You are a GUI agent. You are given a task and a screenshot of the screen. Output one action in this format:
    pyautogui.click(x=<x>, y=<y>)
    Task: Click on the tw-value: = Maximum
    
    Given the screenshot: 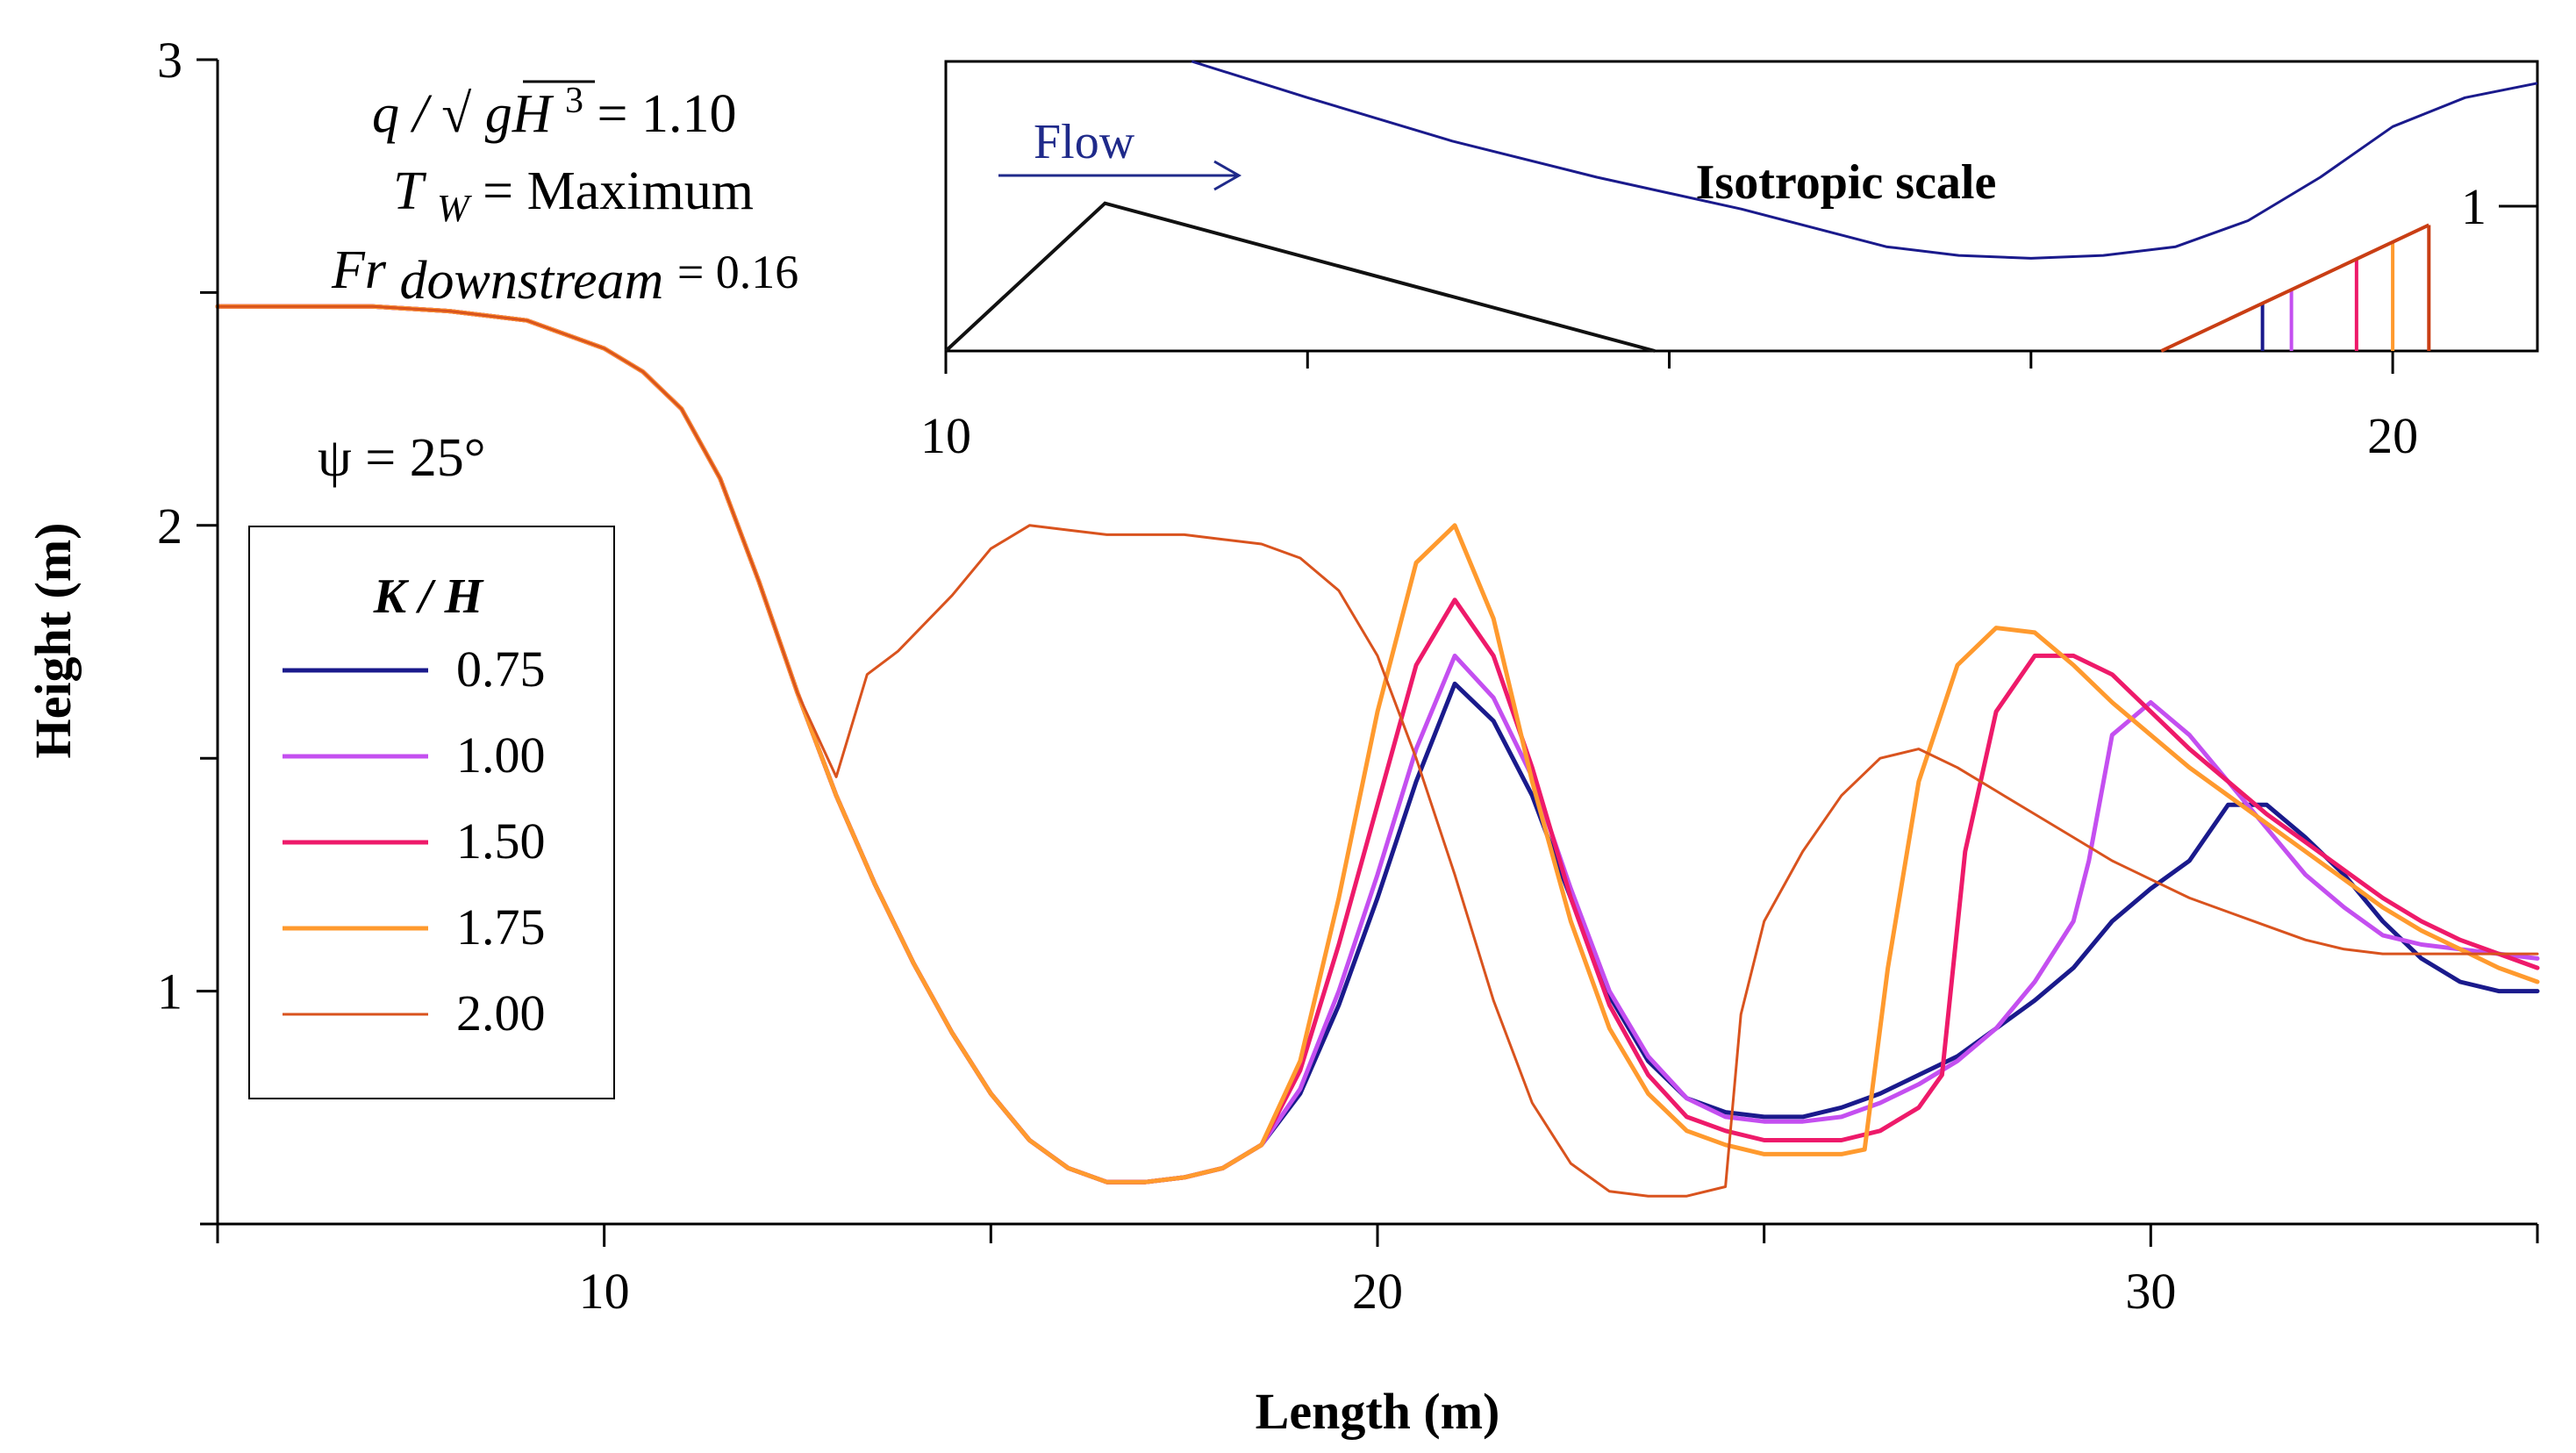 What is the action you would take?
    pyautogui.click(x=618, y=191)
    